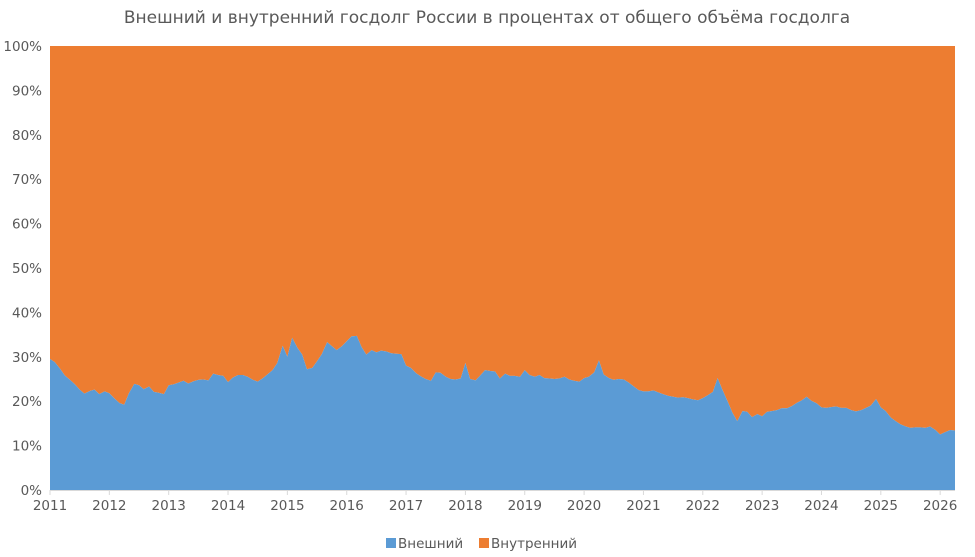 Image resolution: width=975 pixels, height=557 pixels. I want to click on y-tick-label: 40%, so click(27, 313).